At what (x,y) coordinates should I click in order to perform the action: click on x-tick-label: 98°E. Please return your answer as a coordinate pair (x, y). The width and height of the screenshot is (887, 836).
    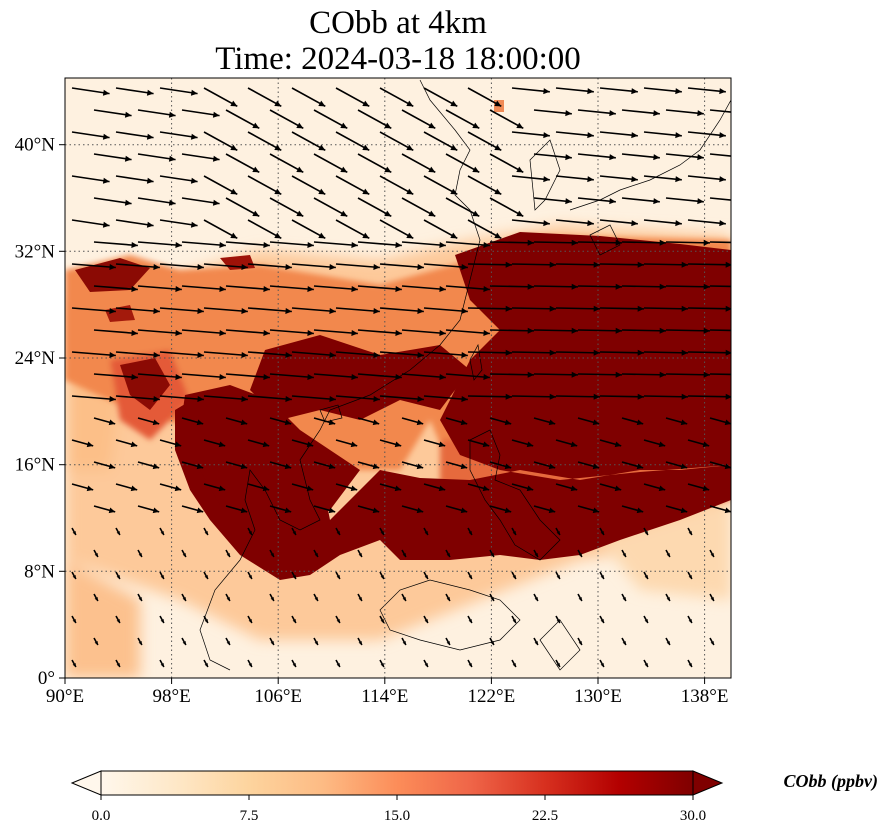
    Looking at the image, I should click on (171, 696).